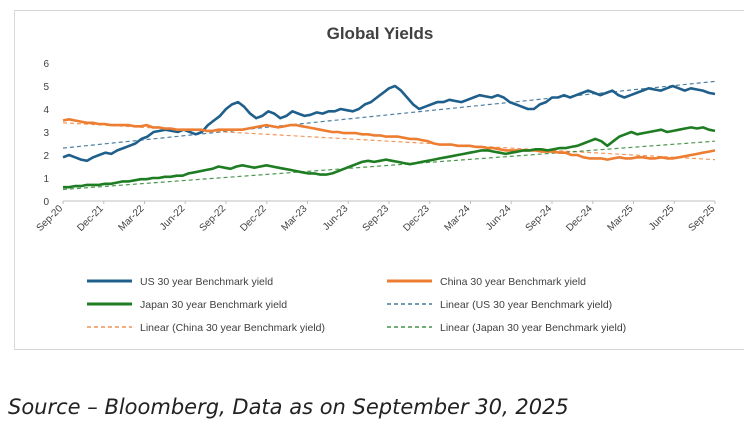 This screenshot has width=746, height=430. What do you see at coordinates (46, 64) in the screenshot?
I see `y-tick-label: 6` at bounding box center [46, 64].